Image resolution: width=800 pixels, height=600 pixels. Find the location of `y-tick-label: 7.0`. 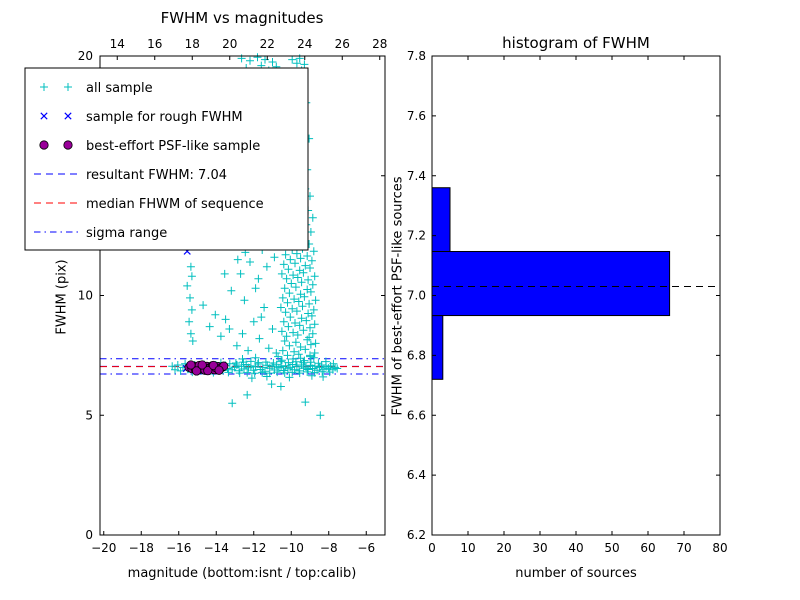

y-tick-label: 7.0 is located at coordinates (416, 296).